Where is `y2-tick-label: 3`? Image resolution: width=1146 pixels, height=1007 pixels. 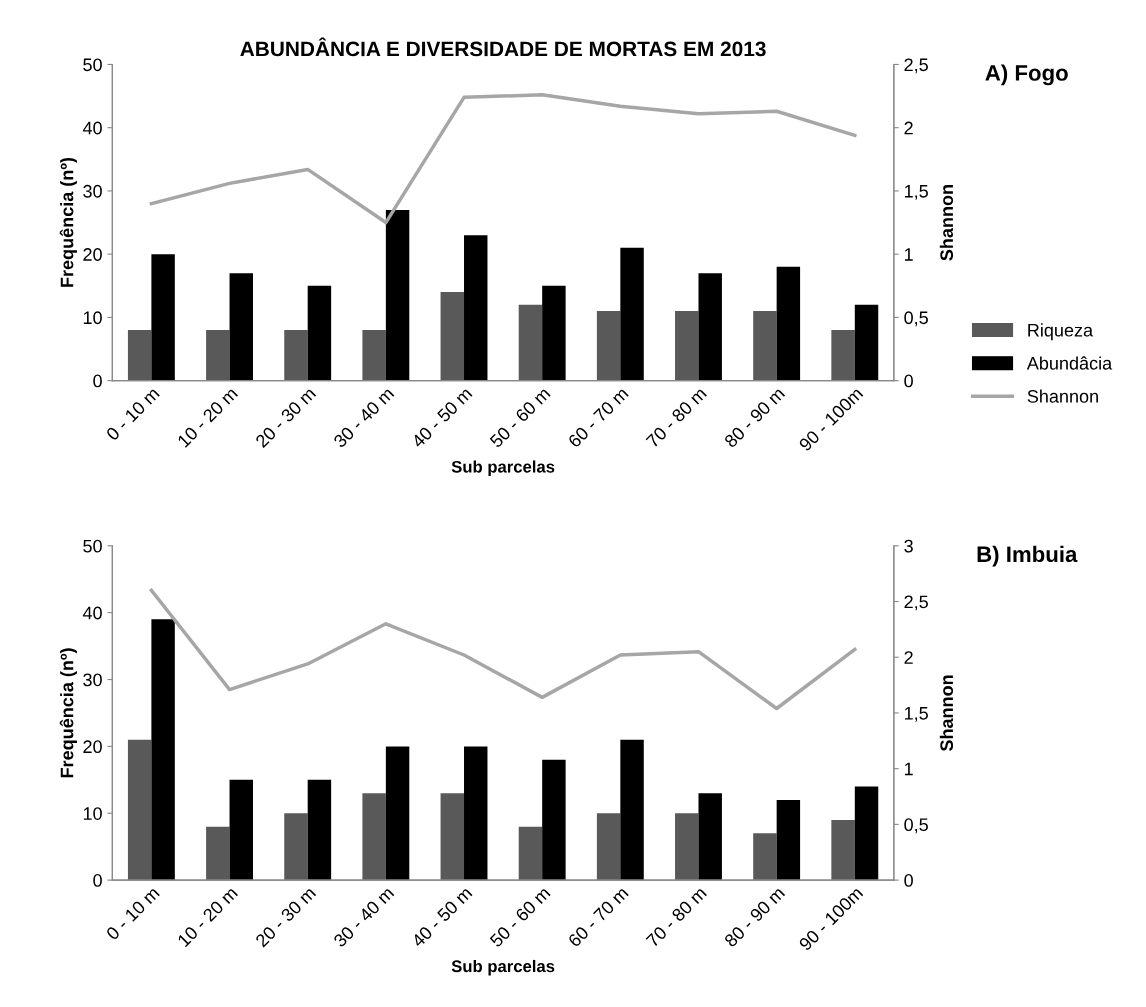
y2-tick-label: 3 is located at coordinates (908, 546).